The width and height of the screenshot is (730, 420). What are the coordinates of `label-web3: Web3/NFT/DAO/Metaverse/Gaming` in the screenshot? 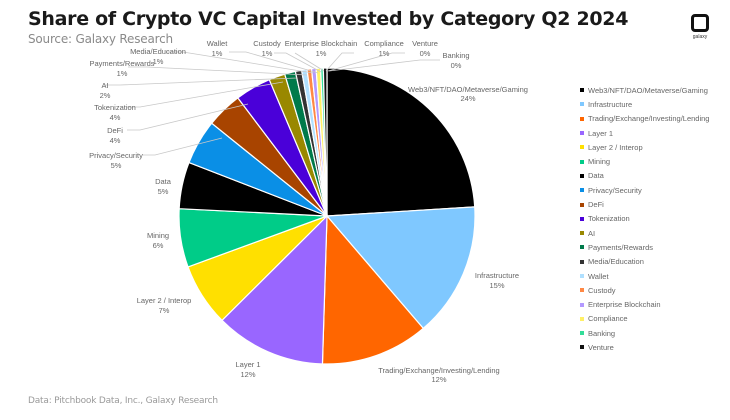 It's located at (468, 89).